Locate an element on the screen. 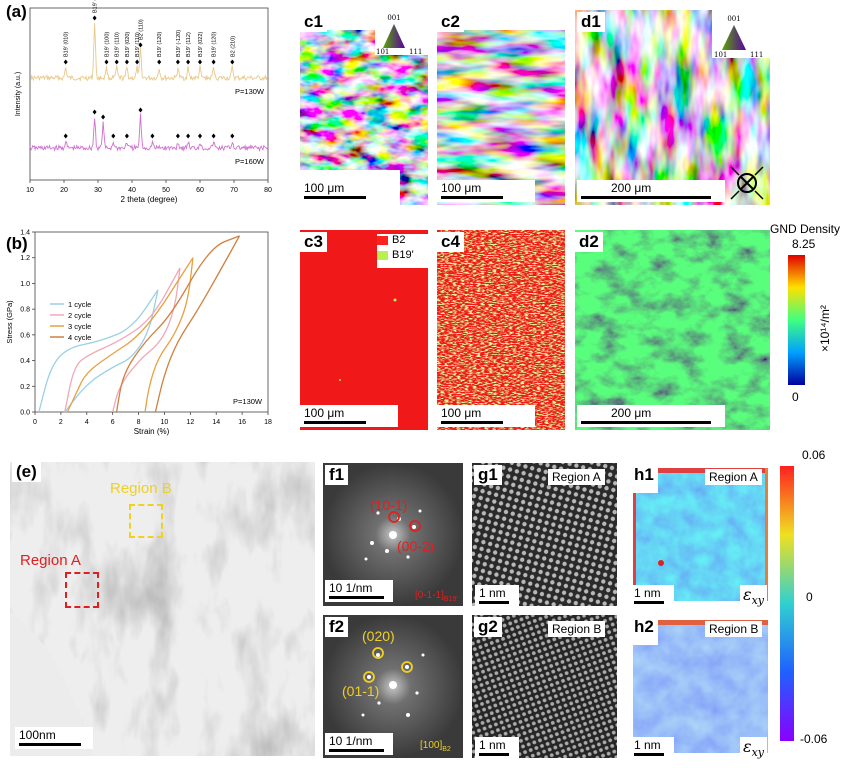 This screenshot has height=768, width=846. tem-e-scalebar: 100nm is located at coordinates (54, 738).